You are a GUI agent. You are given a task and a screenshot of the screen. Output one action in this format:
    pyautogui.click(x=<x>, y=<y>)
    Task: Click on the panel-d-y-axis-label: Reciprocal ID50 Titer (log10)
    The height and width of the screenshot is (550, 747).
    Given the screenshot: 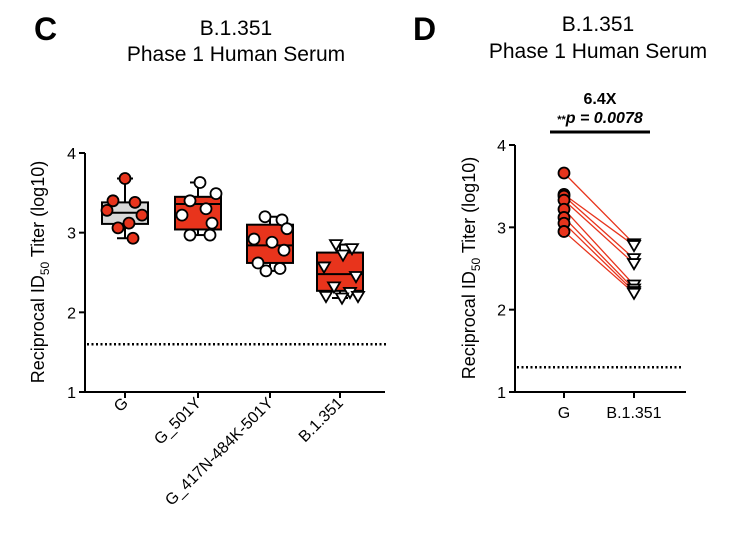 What is the action you would take?
    pyautogui.click(x=471, y=268)
    